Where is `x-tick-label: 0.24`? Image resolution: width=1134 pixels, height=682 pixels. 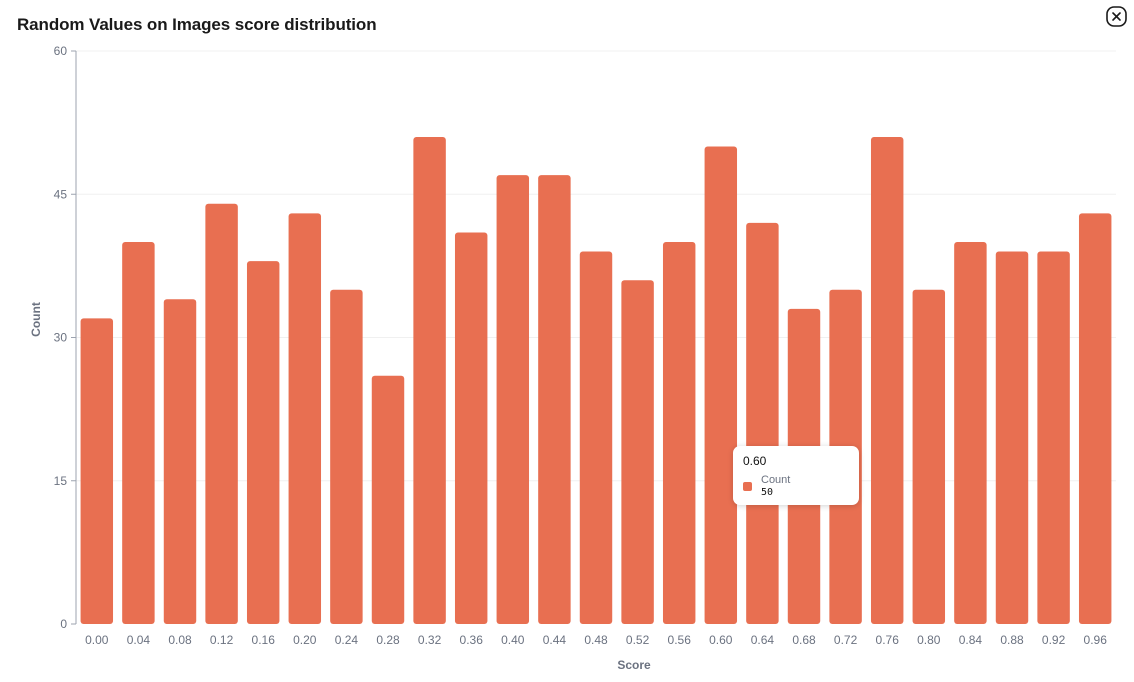 x-tick-label: 0.24 is located at coordinates (347, 640).